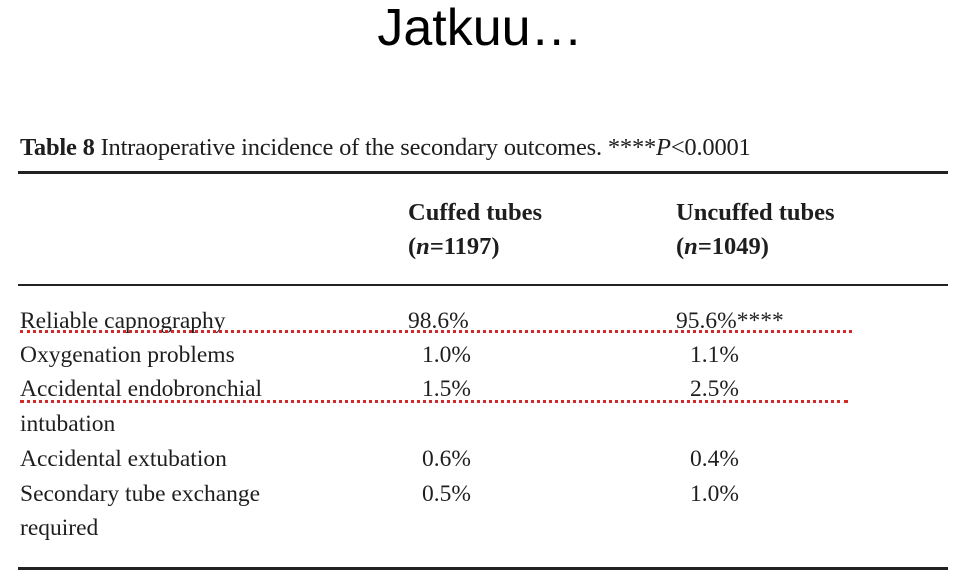  I want to click on column-header-n: (n=1049), so click(722, 246).